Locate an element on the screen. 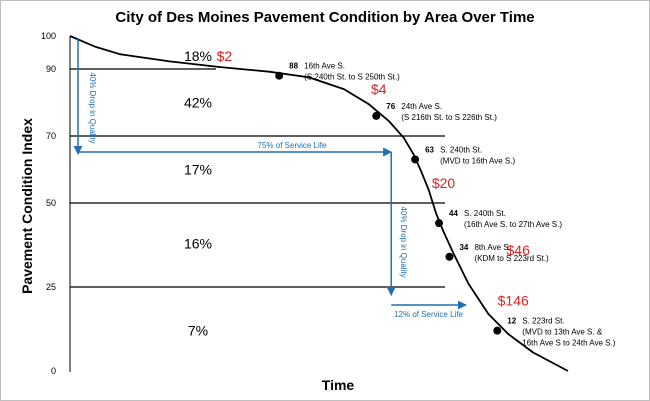  point-range-label: (S 216th St. to S 226th St.) is located at coordinates (449, 117).